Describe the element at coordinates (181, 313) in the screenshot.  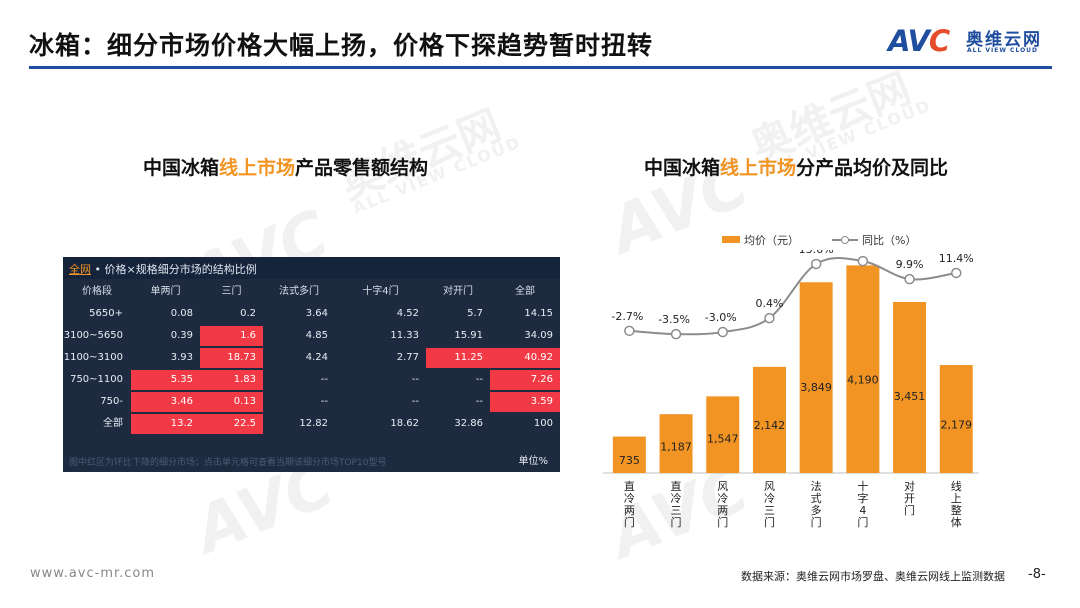
I see `table-cell: 0.08` at that location.